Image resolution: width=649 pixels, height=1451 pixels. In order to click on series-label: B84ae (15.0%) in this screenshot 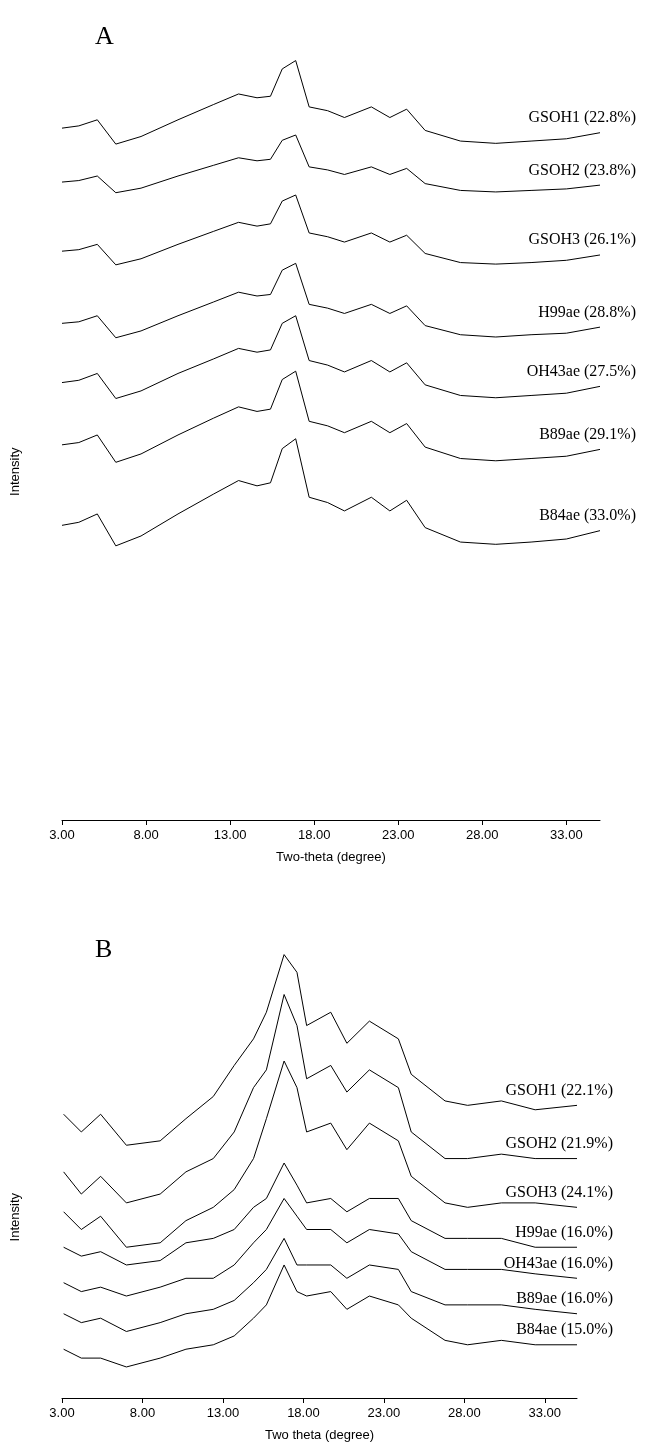, I will do `click(564, 1329)`.